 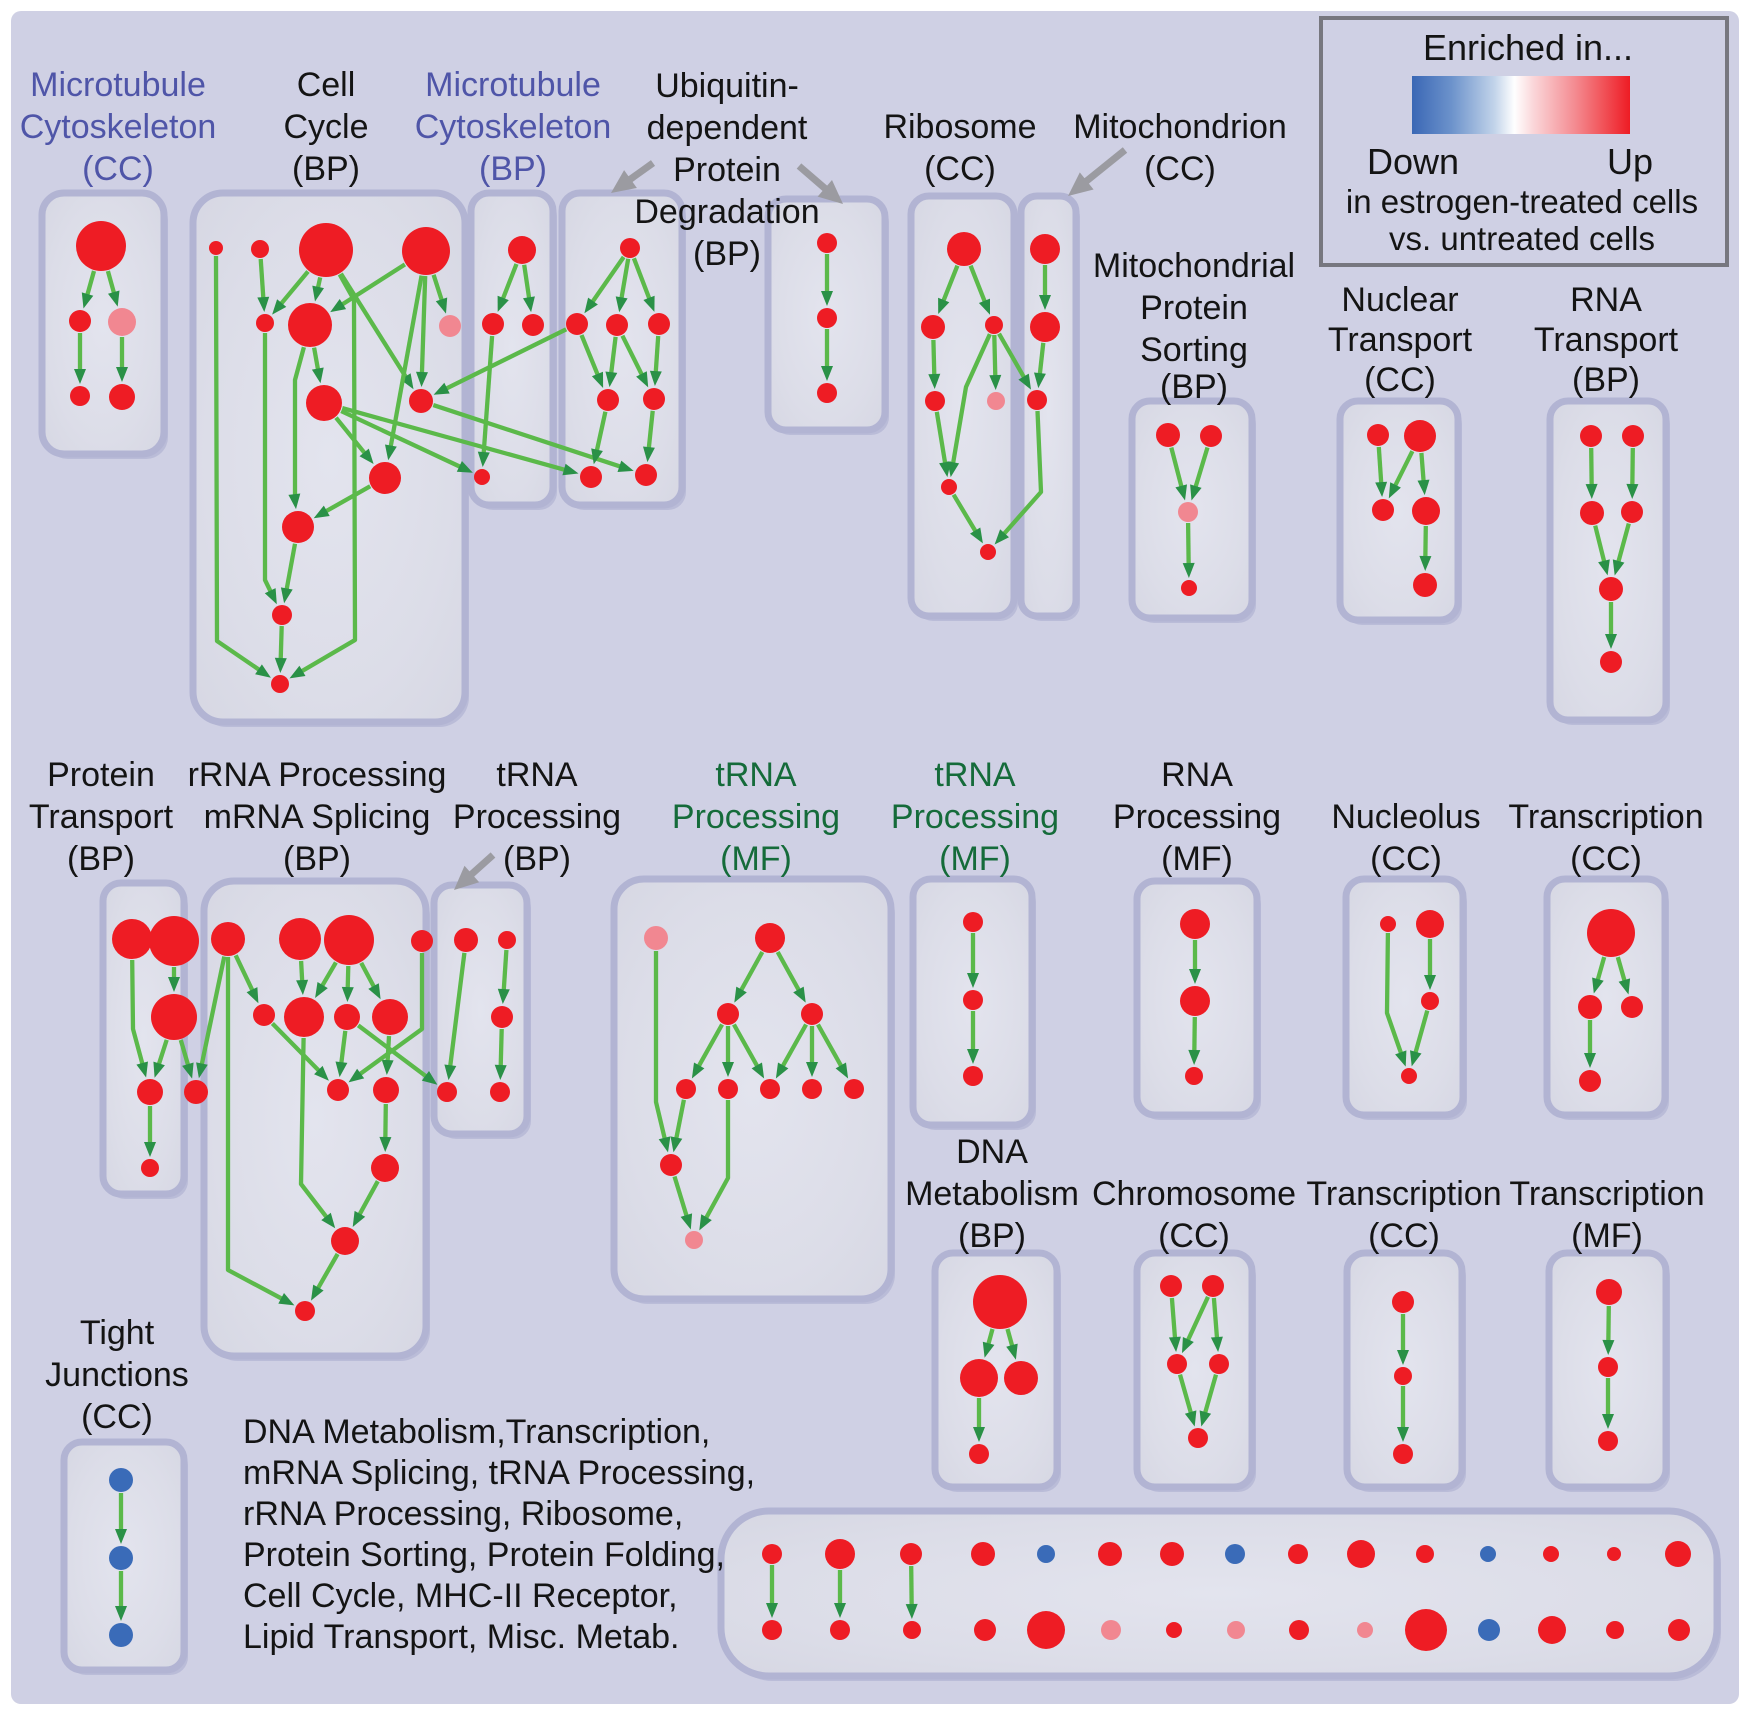 I want to click on svg-text: Sorting, so click(x=1194, y=350).